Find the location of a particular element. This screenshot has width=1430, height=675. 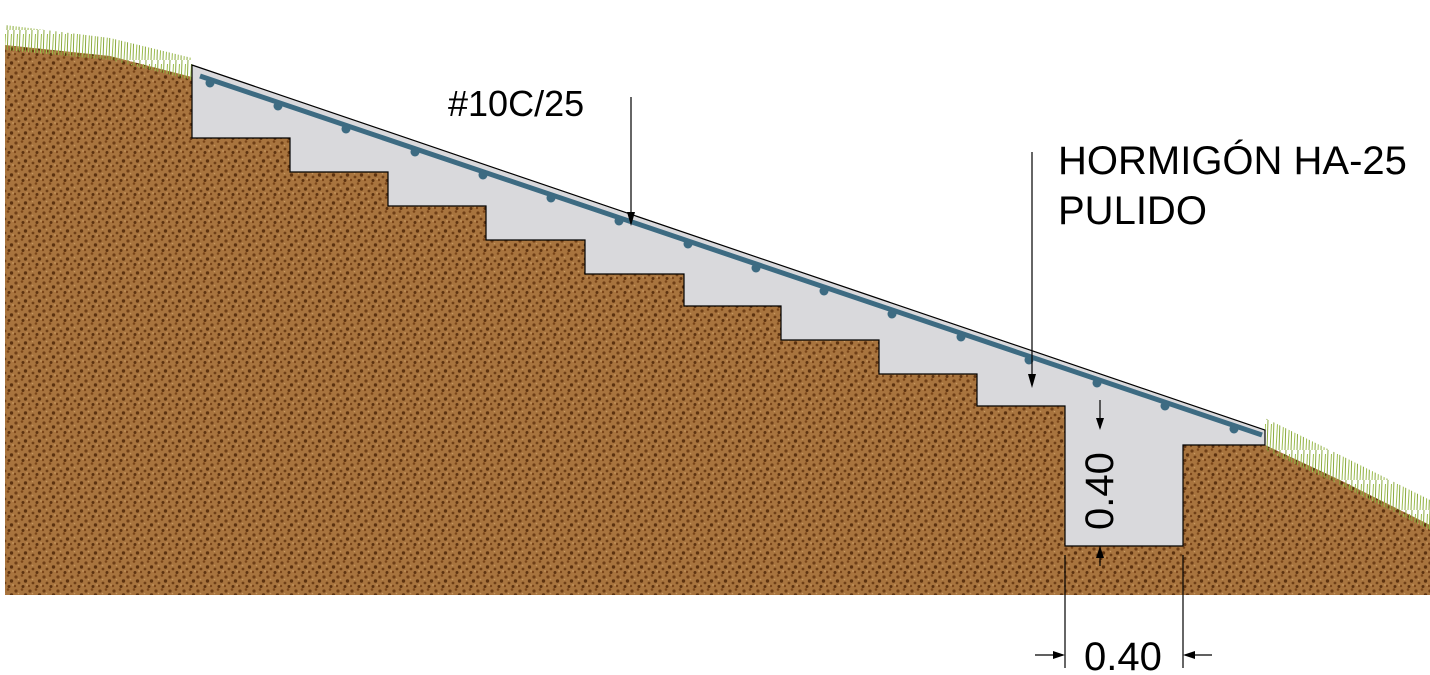

grass-right is located at coordinates (1347, 474).